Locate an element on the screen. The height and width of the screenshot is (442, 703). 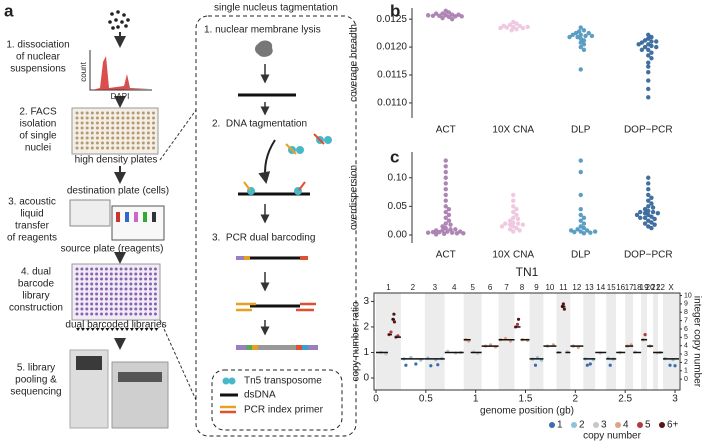
y2-tick-label: 10 is located at coordinates (688, 295).